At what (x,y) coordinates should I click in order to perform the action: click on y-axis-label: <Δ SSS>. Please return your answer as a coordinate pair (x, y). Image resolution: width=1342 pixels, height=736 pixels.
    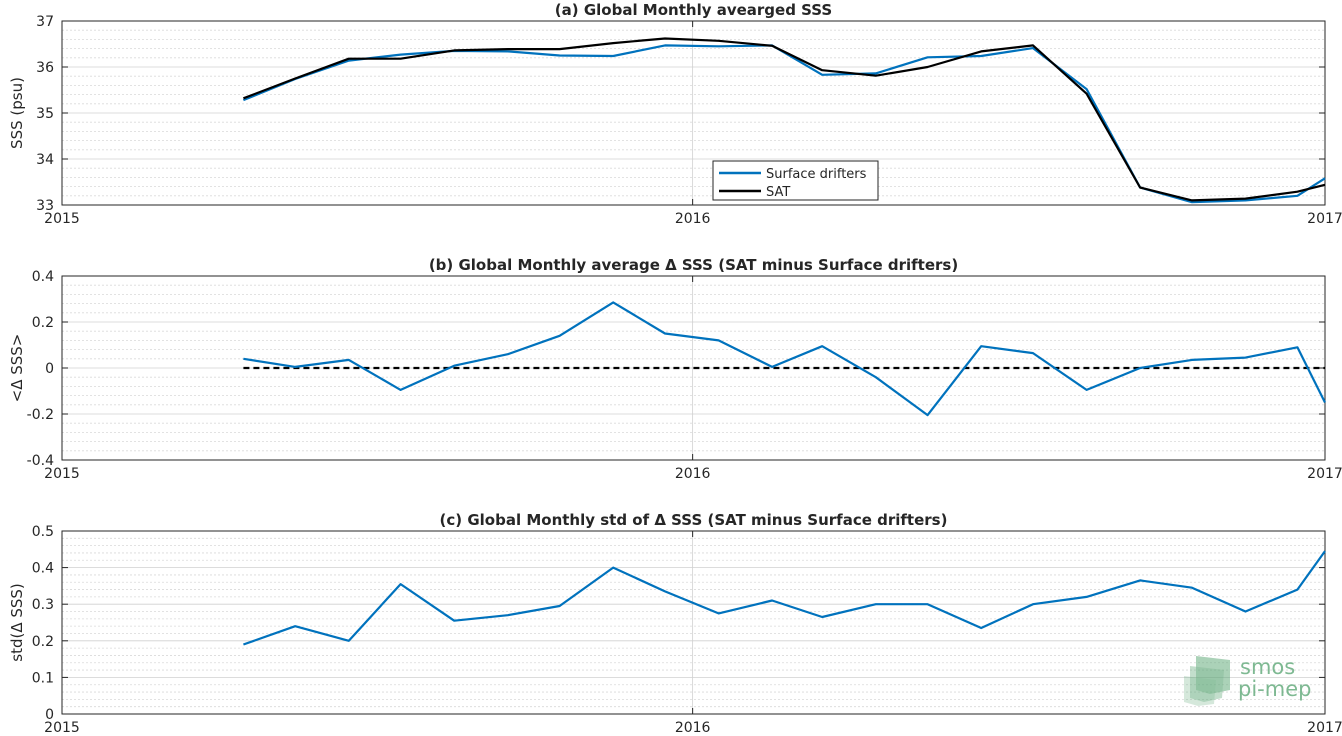
    Looking at the image, I should click on (17, 368).